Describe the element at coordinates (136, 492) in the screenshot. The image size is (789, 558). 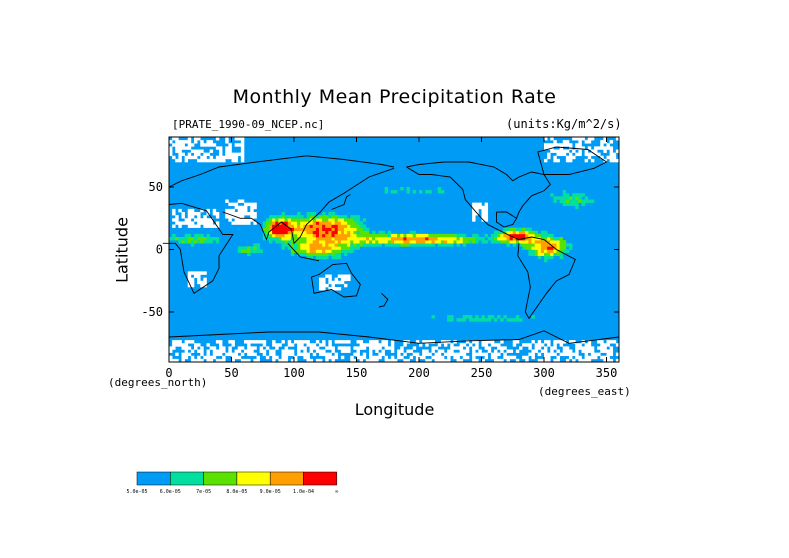
I see `legend-label: 5.0e-05` at that location.